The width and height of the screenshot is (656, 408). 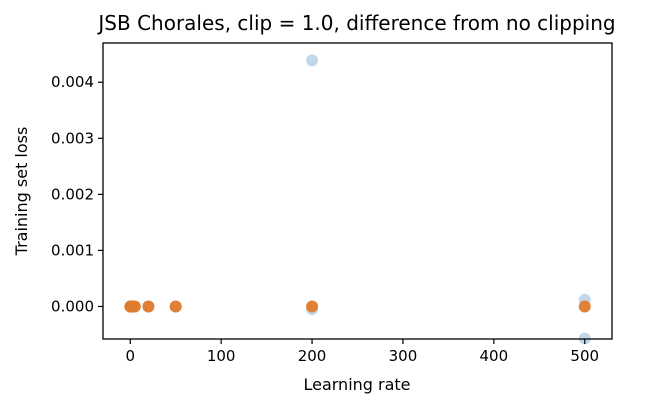 I want to click on y-tick-label: 0.004, so click(x=72, y=82).